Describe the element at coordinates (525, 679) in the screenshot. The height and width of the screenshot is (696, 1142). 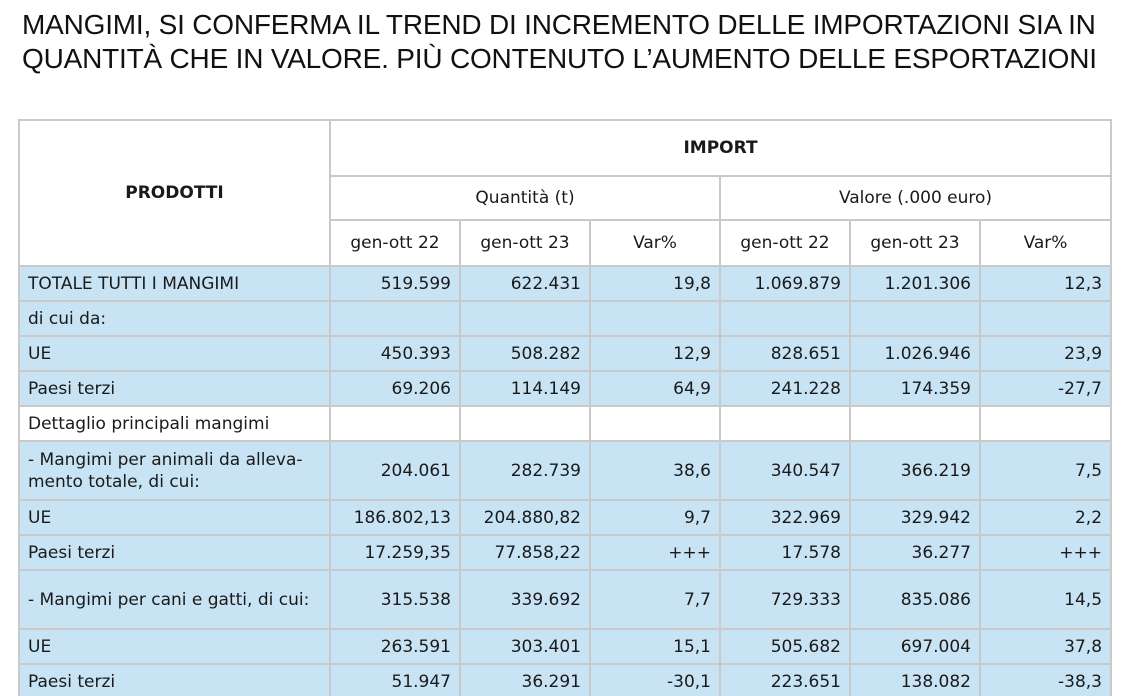
I see `table-cell: 36.291` at that location.